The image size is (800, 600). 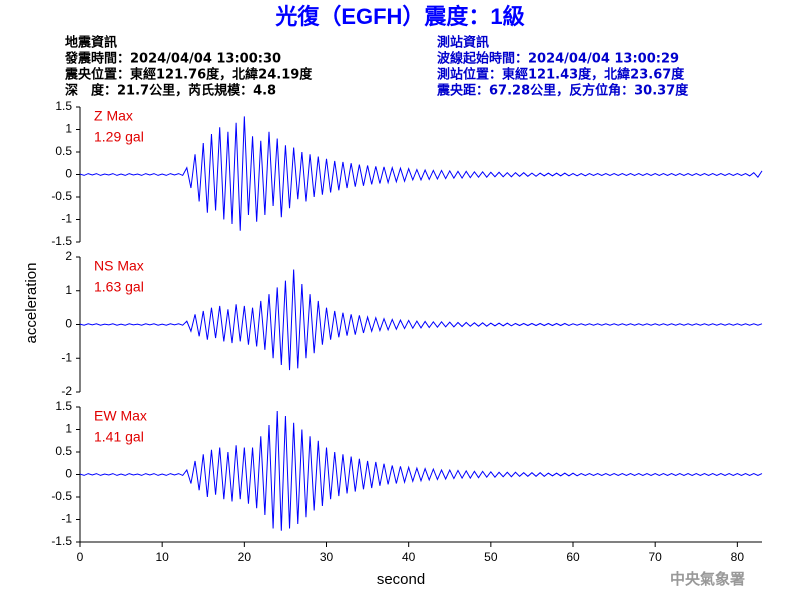 I want to click on y-axis-label: acceleration, so click(x=31, y=303).